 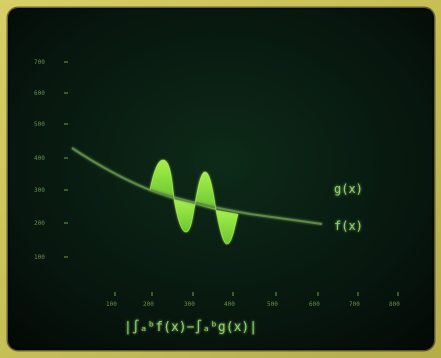 What do you see at coordinates (39, 124) in the screenshot?
I see `y-tick-label-3: 500` at bounding box center [39, 124].